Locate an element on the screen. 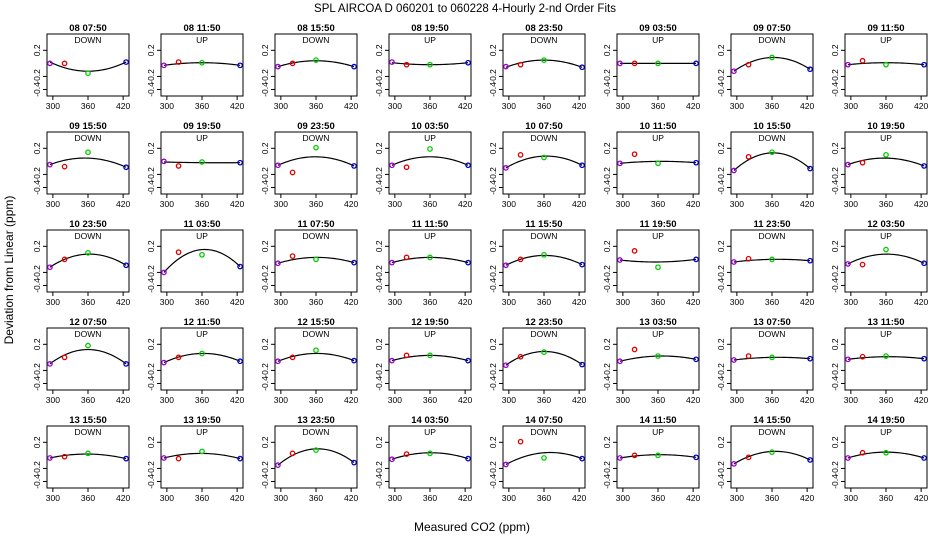 The width and height of the screenshot is (936, 540). panel-title: 10 03:50 is located at coordinates (430, 126).